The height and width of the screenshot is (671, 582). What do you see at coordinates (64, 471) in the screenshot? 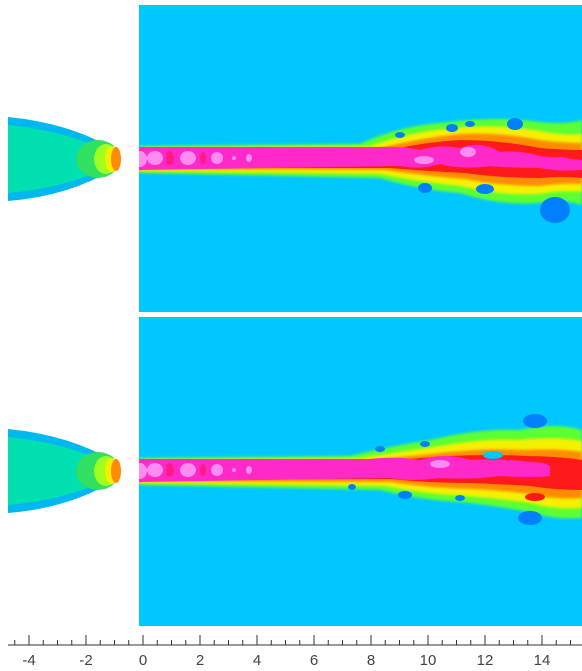
I see `nozzle-bottom` at bounding box center [64, 471].